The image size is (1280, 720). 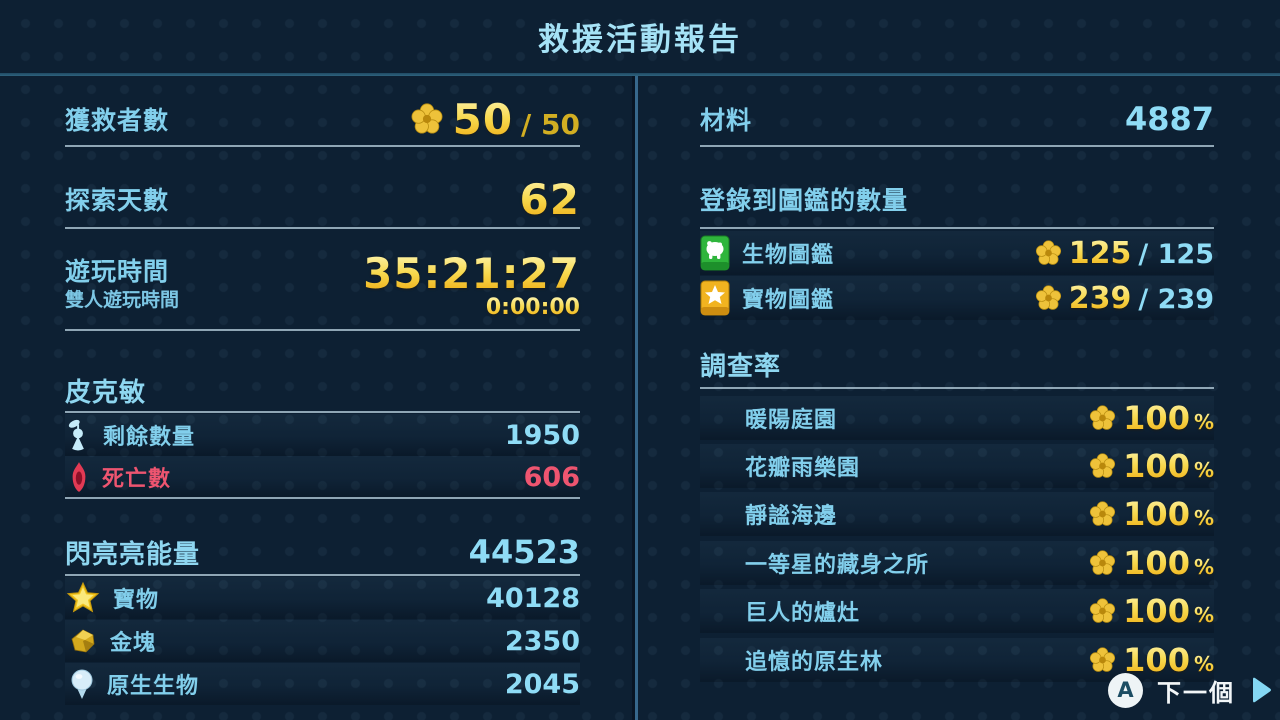 What do you see at coordinates (803, 613) in the screenshot?
I see `survey-area-label: 巨人的爐灶` at bounding box center [803, 613].